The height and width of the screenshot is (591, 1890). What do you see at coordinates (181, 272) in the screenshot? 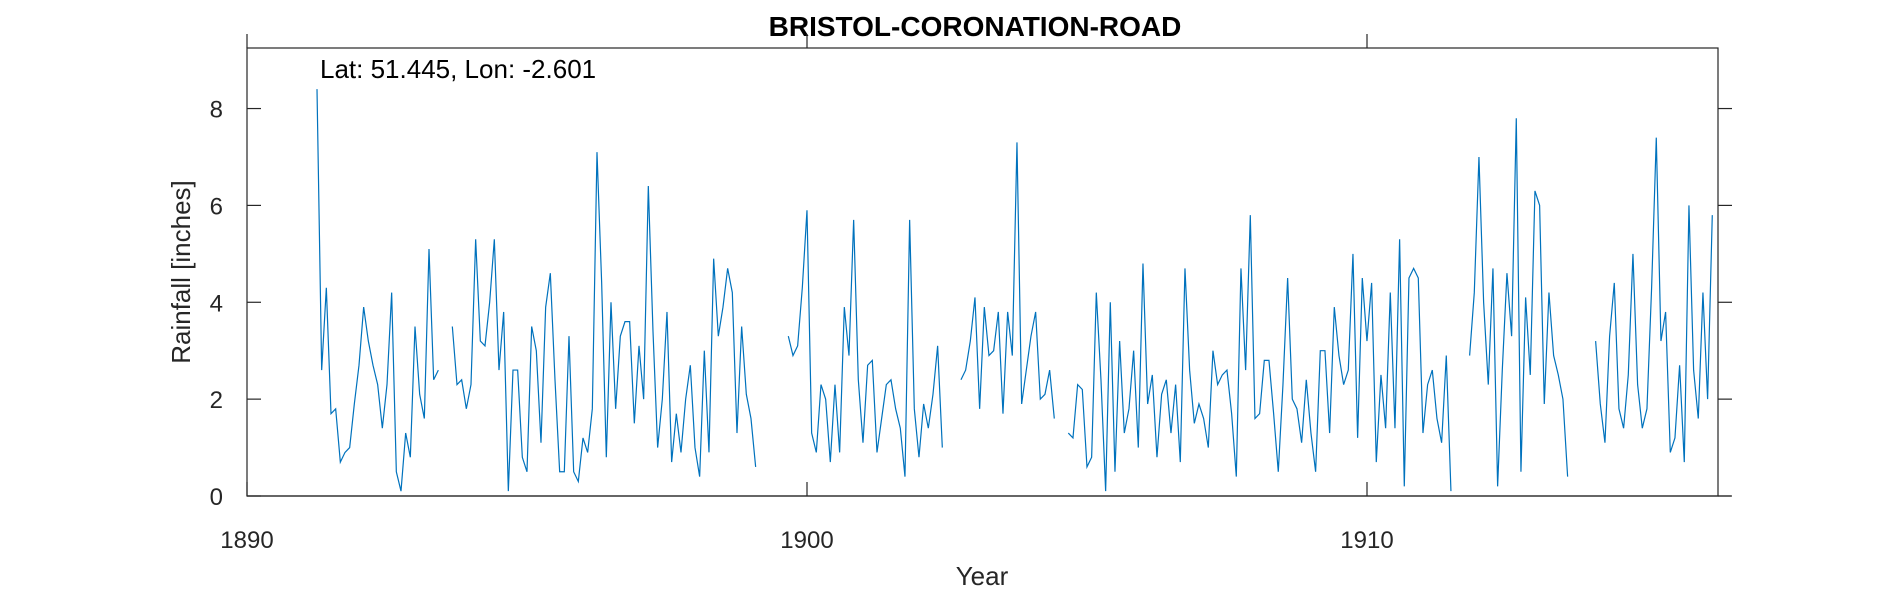
I see `y-axis-label: Rainfall [inches]` at bounding box center [181, 272].